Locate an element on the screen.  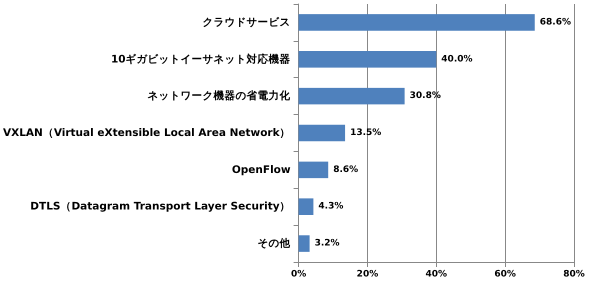
data-label: 68.6% is located at coordinates (555, 22).